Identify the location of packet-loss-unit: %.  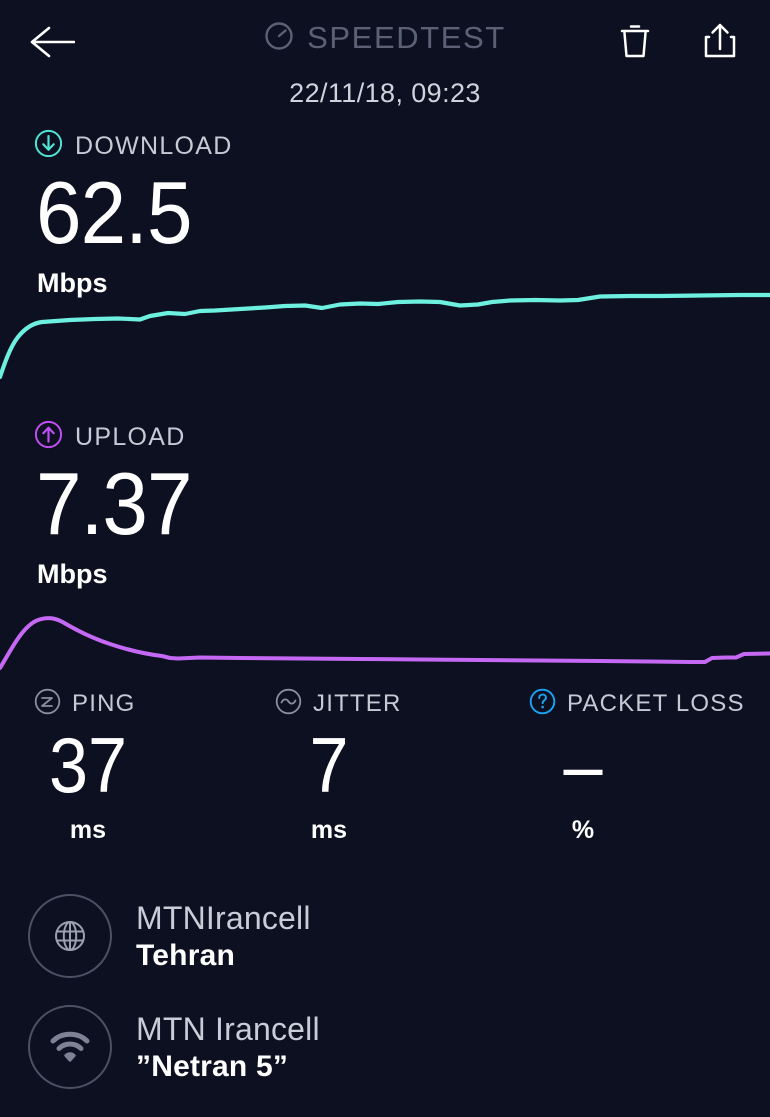
(583, 830).